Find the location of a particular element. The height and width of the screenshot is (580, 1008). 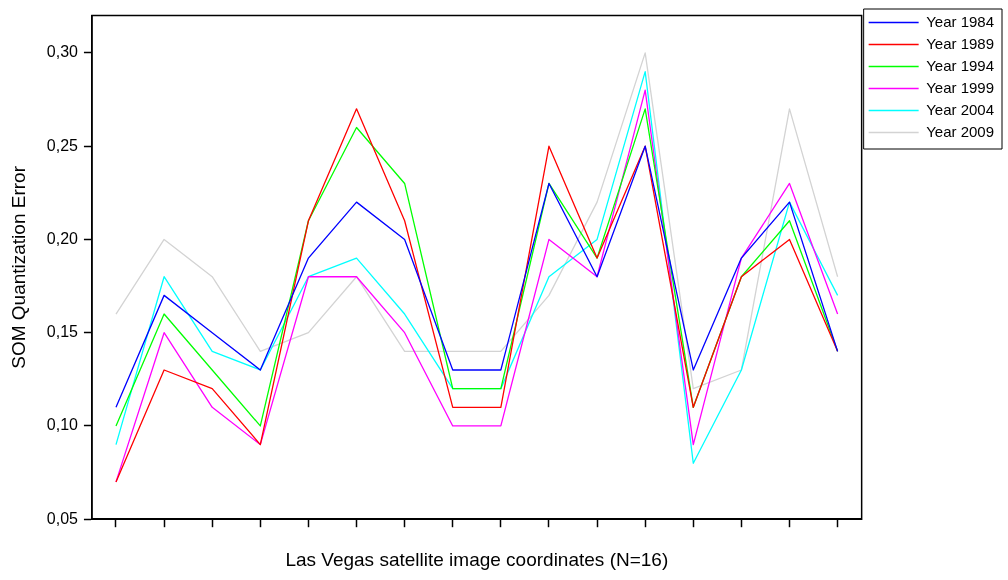

y-tick-label: 0,30 is located at coordinates (62, 52).